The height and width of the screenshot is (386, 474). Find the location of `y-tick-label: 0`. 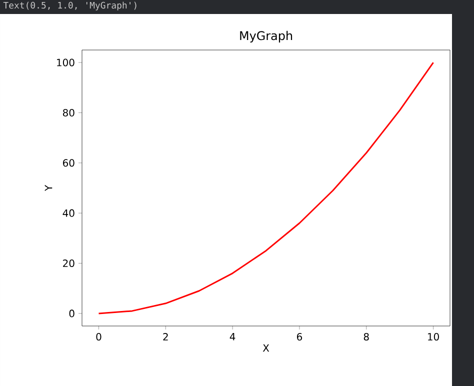

y-tick-label: 0 is located at coordinates (71, 314).